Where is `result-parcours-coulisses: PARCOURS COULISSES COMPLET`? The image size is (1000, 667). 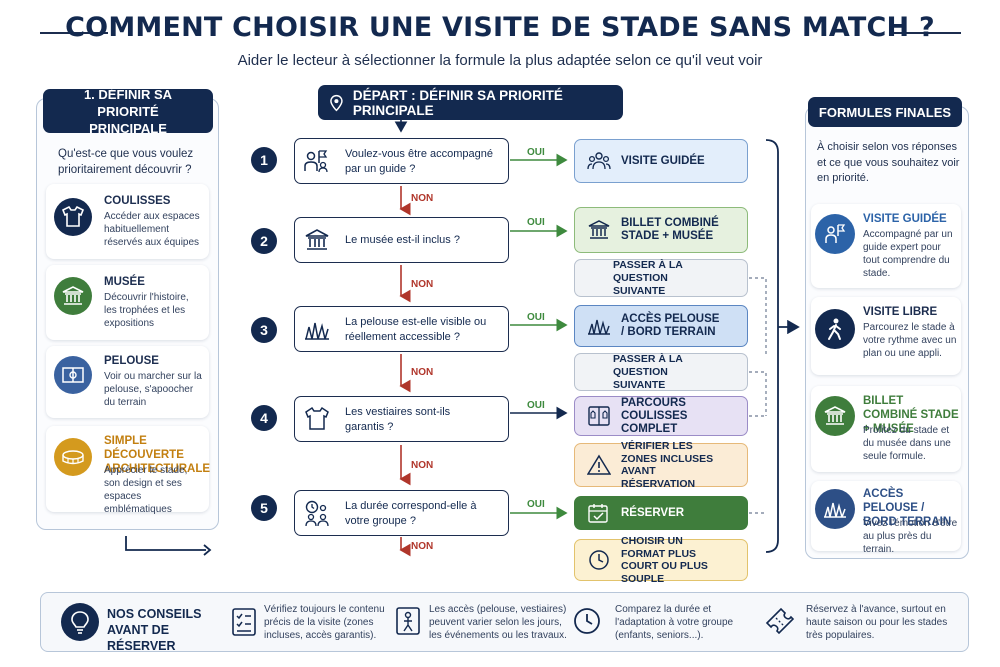 result-parcours-coulisses: PARCOURS COULISSES COMPLET is located at coordinates (661, 416).